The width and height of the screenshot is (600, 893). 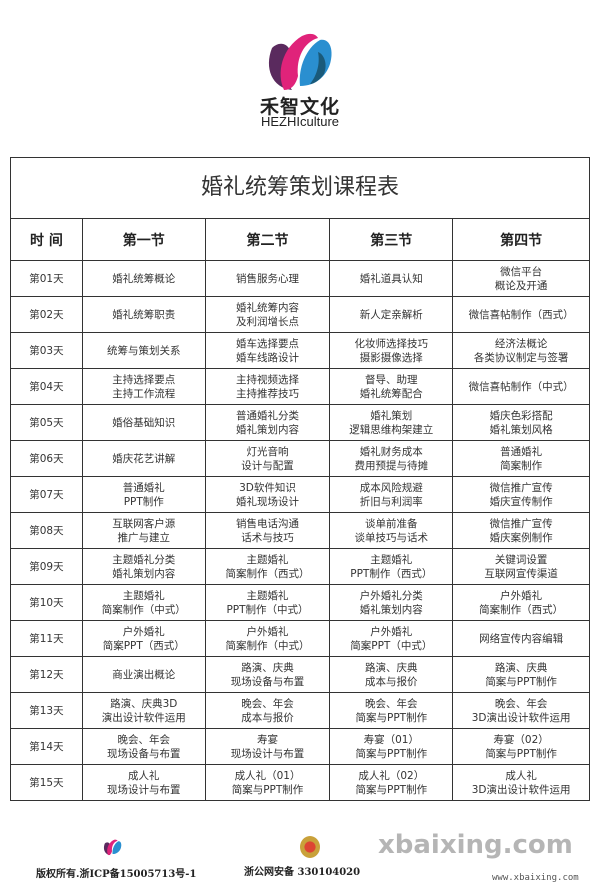 I want to click on course-line: 婚庆案例制作, so click(x=521, y=537).